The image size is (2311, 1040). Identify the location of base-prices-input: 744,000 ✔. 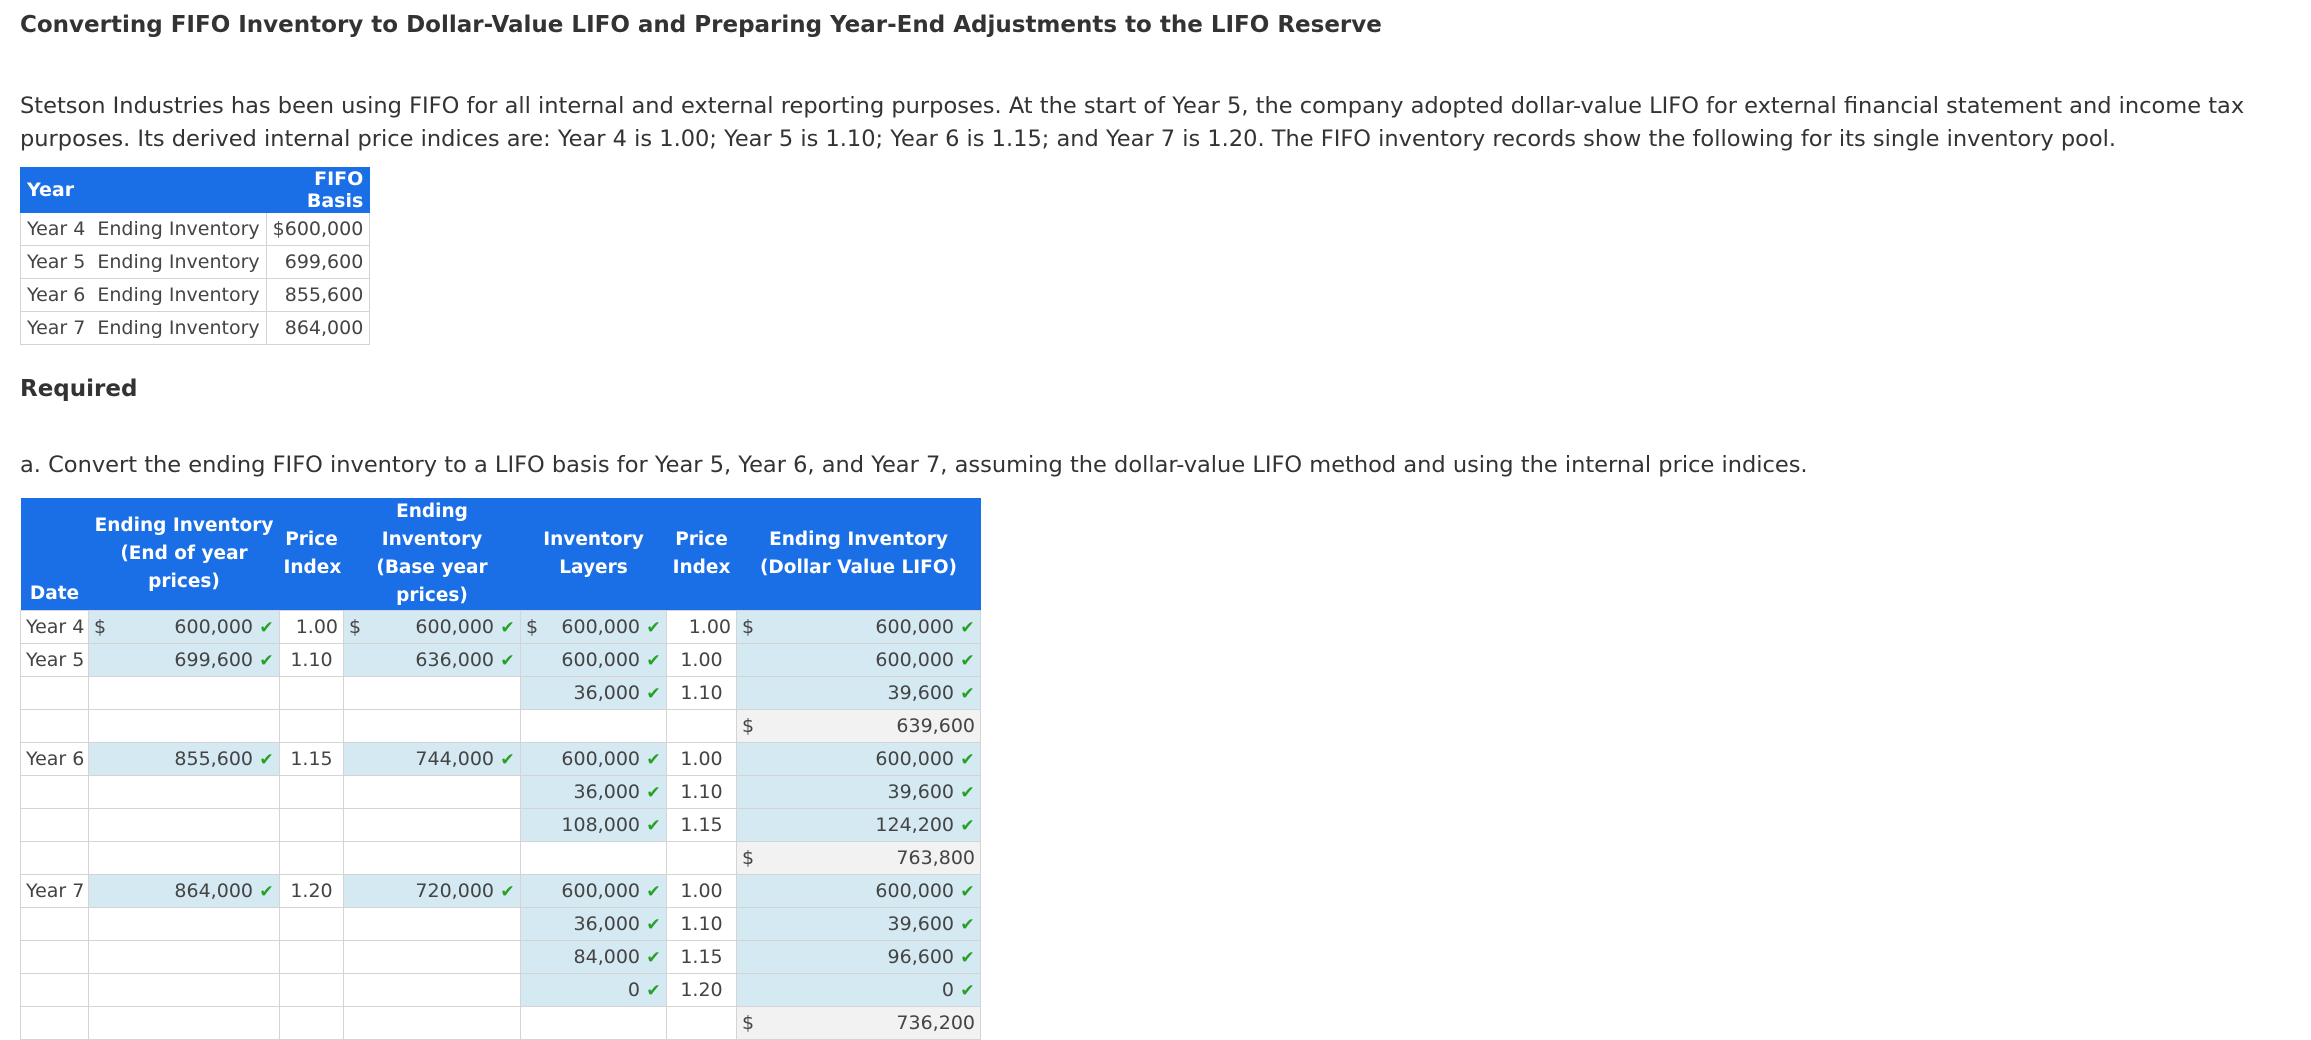
(432, 759).